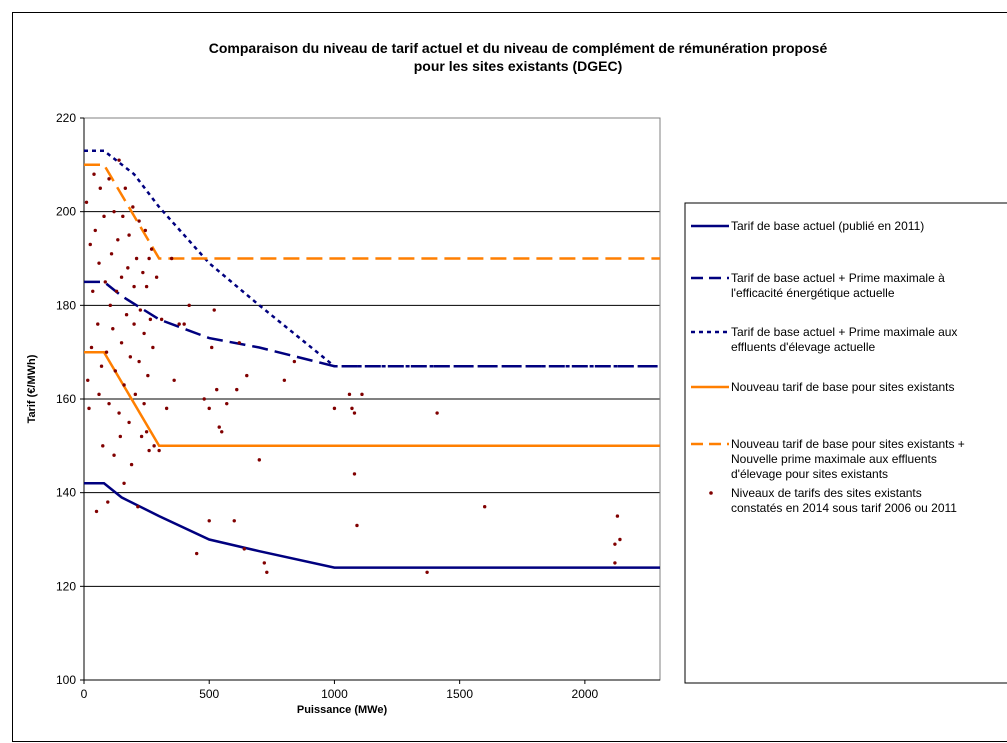 The height and width of the screenshot is (743, 1007). I want to click on x-tick-label-2000: 2000, so click(585, 694).